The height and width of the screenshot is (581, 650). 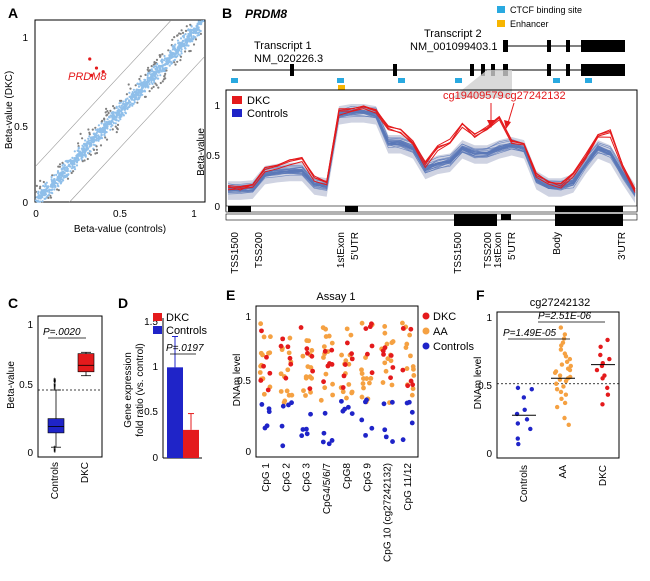 What do you see at coordinates (13, 13) in the screenshot?
I see `panel-a-letter: A` at bounding box center [13, 13].